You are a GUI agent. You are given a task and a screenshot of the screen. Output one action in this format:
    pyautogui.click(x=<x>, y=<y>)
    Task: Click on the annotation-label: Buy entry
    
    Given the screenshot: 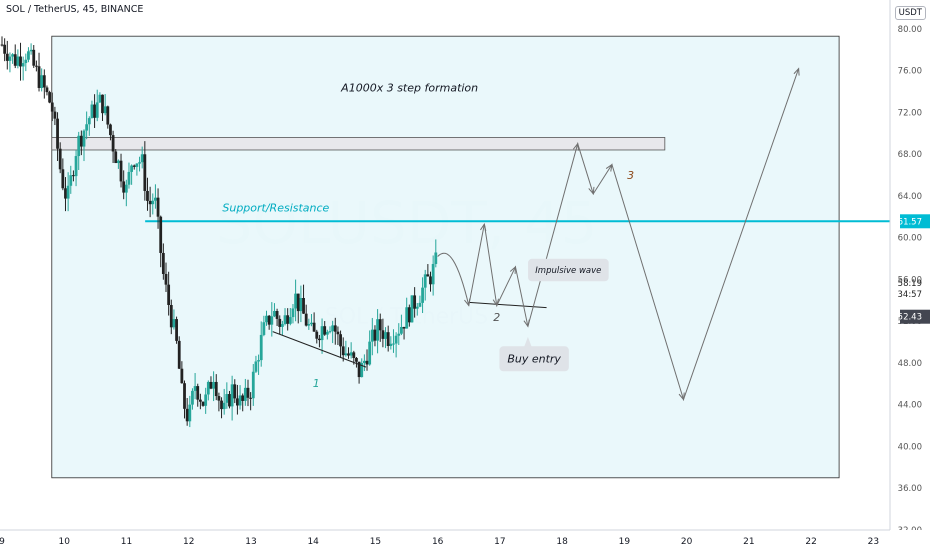 What is the action you would take?
    pyautogui.click(x=534, y=359)
    